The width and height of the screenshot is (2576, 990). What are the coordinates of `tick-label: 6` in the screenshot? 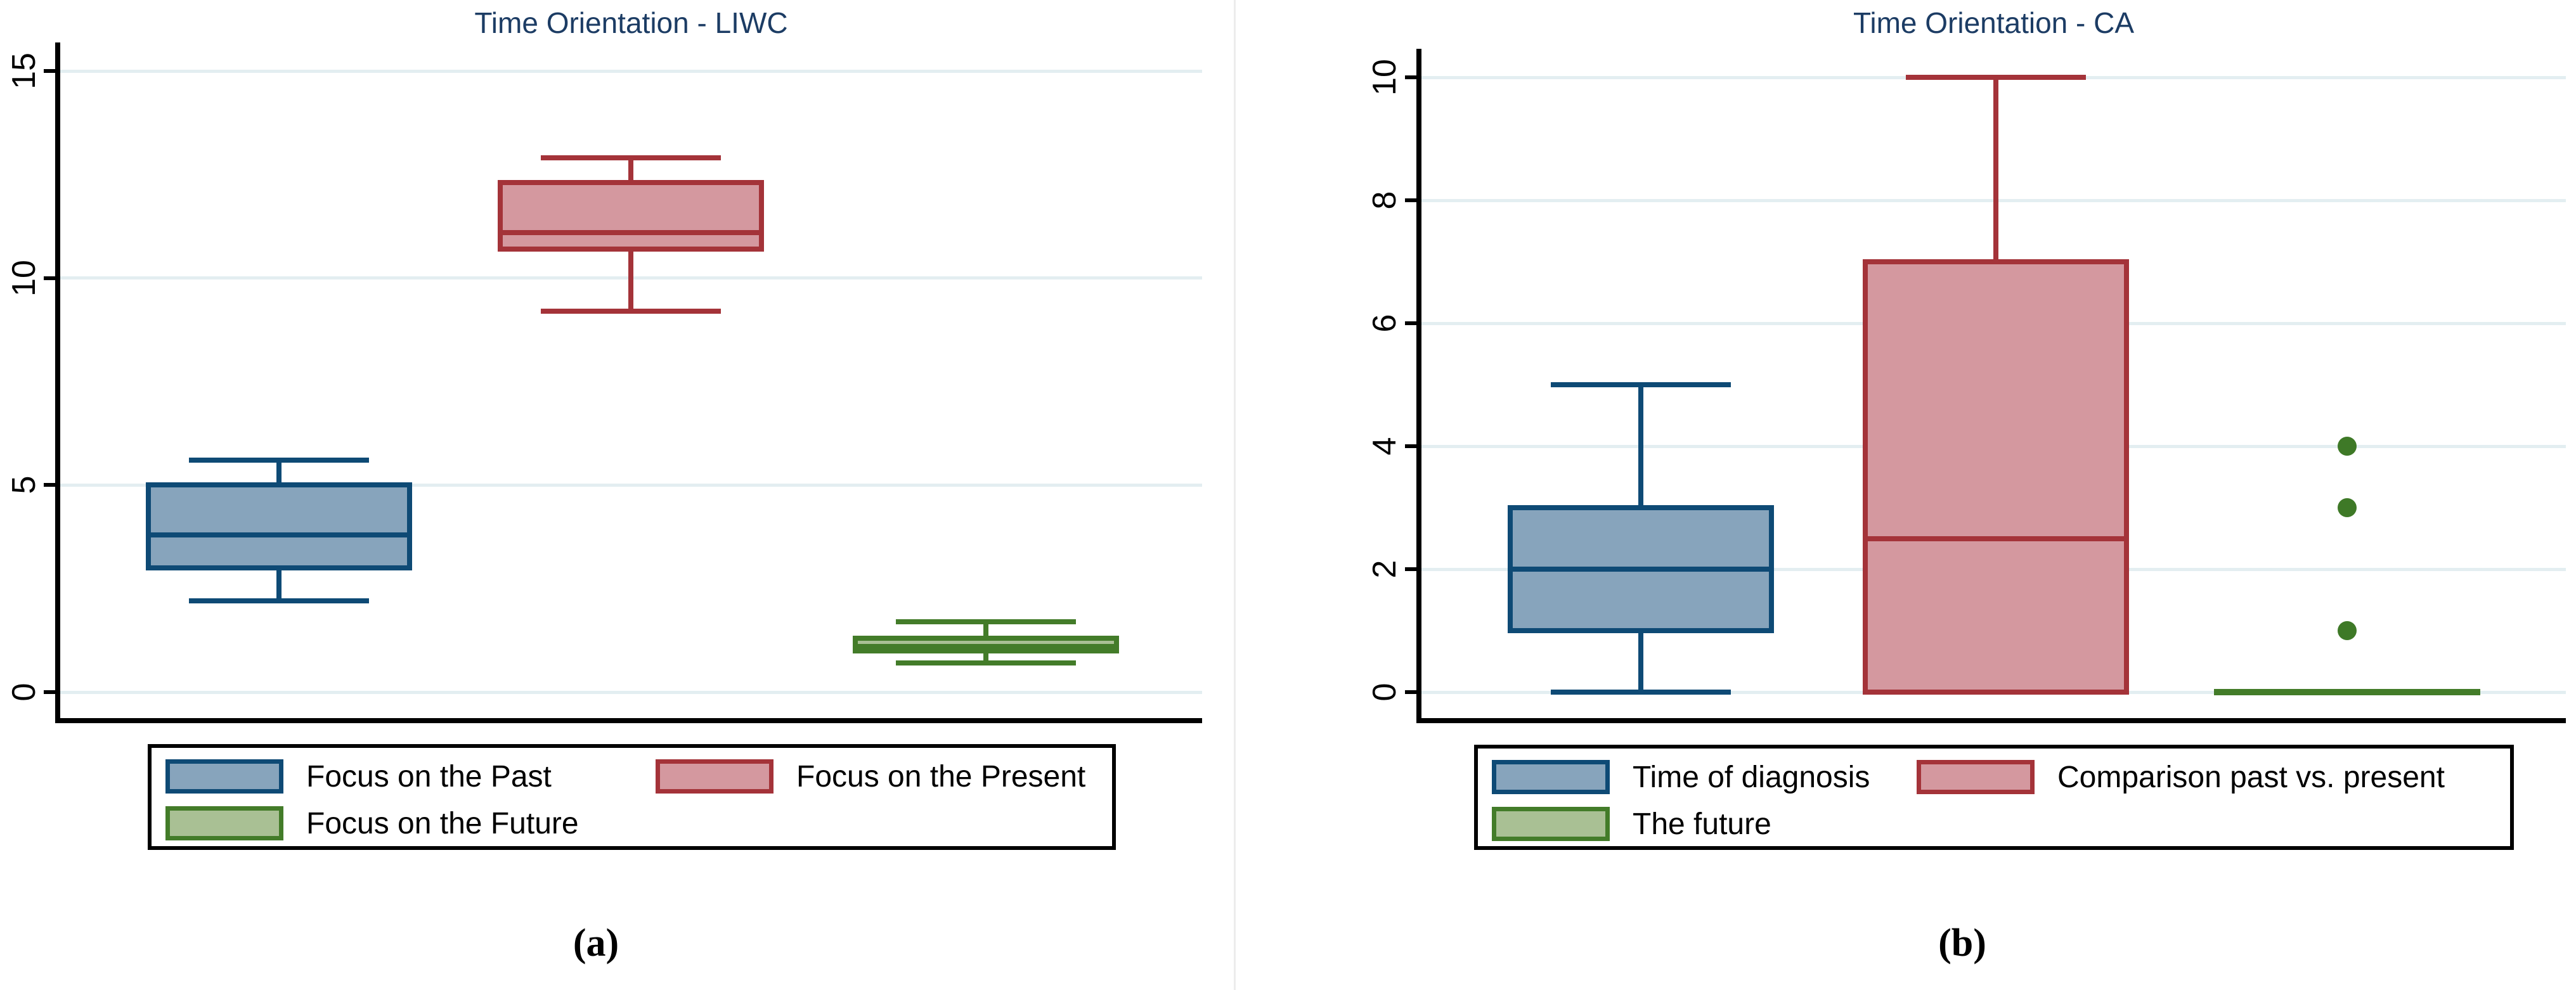 It's located at (1384, 323).